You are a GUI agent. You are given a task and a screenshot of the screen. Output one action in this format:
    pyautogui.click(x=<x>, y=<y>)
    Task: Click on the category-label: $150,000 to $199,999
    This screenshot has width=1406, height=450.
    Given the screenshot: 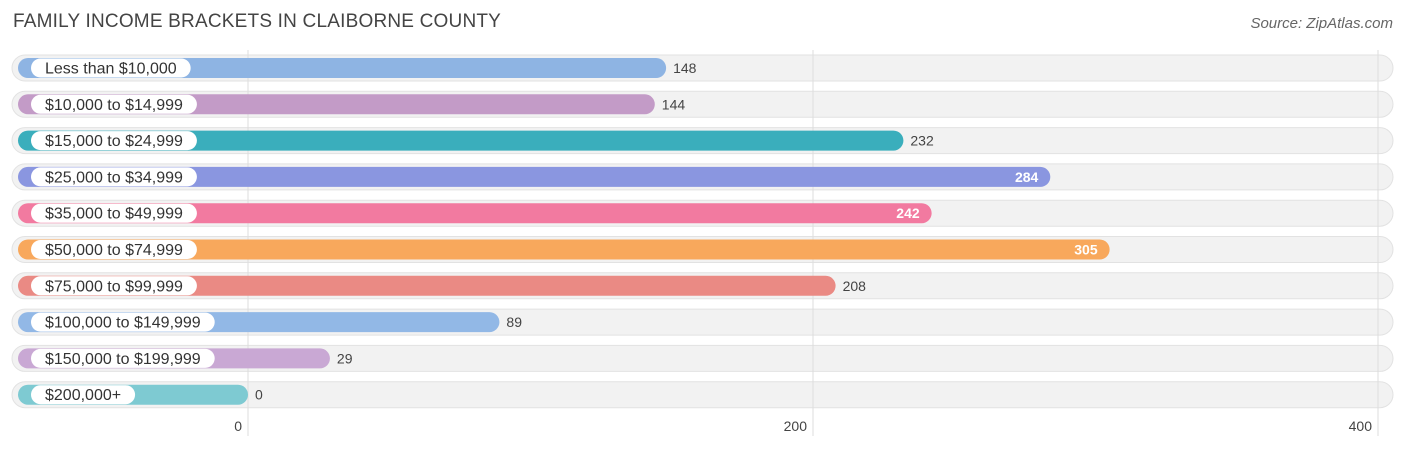 What is the action you would take?
    pyautogui.click(x=123, y=359)
    